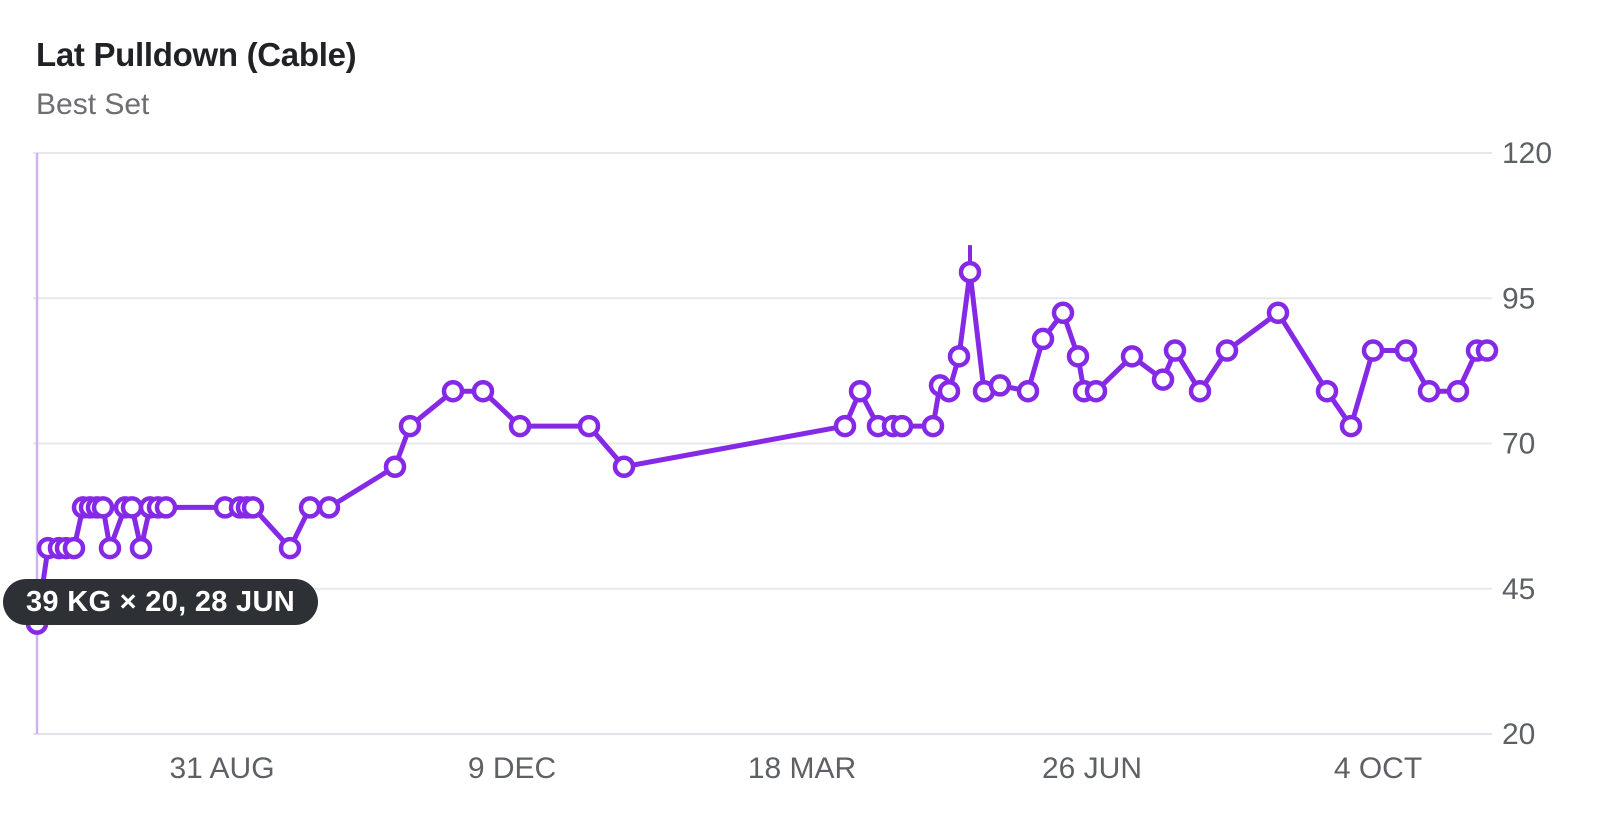 The height and width of the screenshot is (824, 1600). What do you see at coordinates (93, 104) in the screenshot?
I see `chart-subtitle: Best Set` at bounding box center [93, 104].